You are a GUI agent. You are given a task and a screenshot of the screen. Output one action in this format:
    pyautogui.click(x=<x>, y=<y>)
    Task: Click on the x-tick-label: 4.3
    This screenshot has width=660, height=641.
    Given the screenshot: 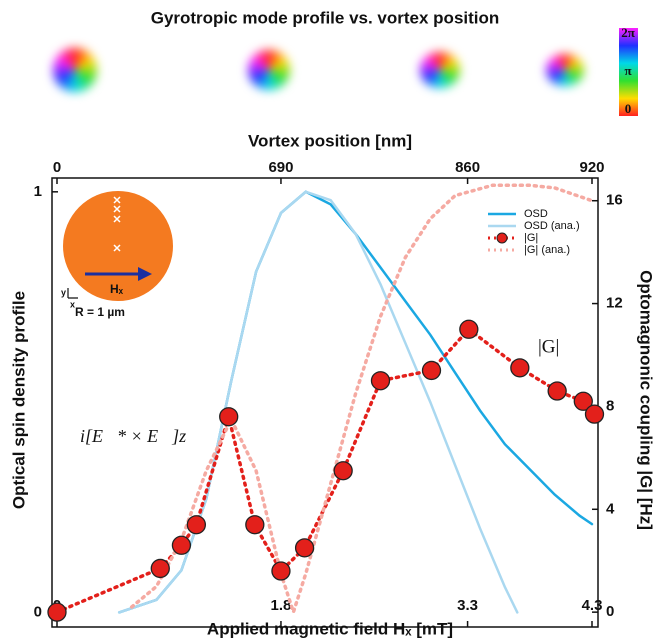 What is the action you would take?
    pyautogui.click(x=592, y=605)
    